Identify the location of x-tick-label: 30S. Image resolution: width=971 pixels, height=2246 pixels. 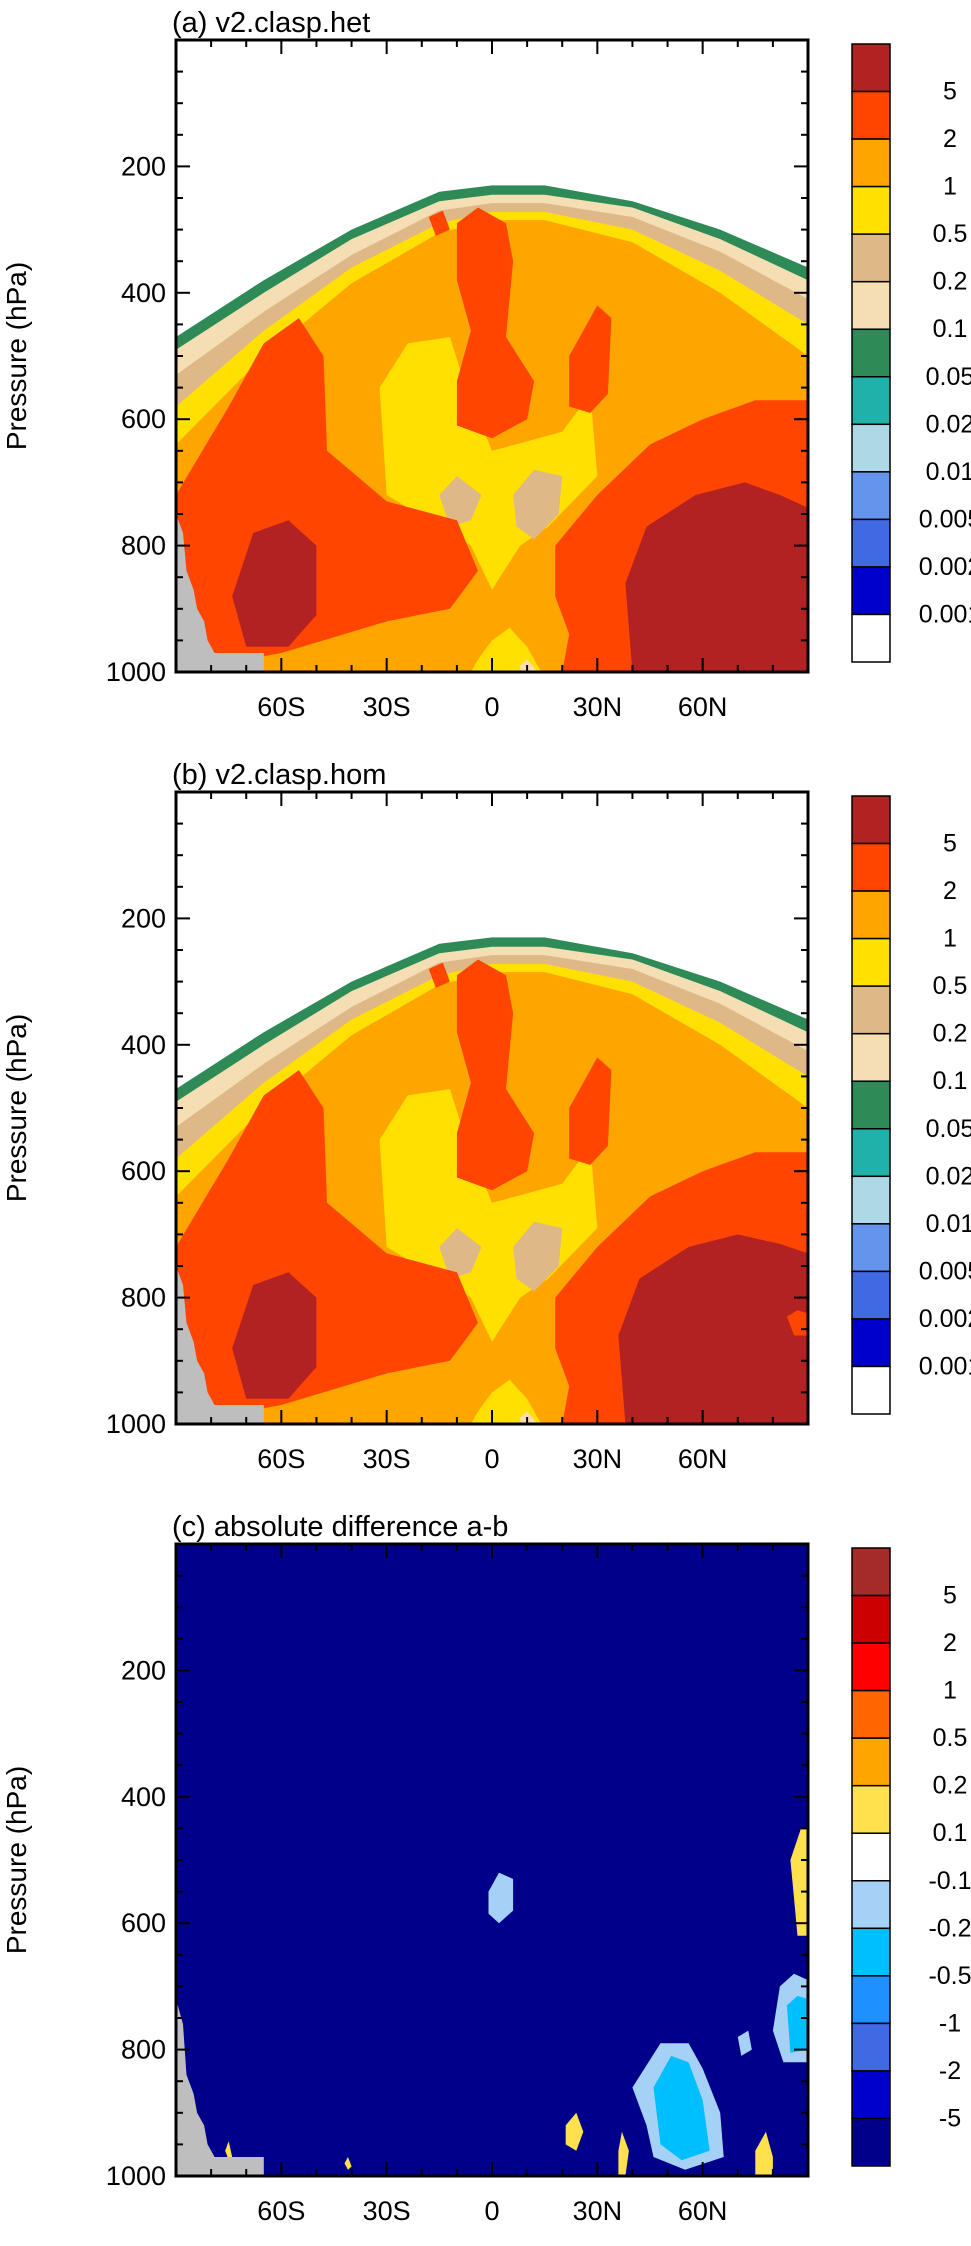
(387, 1459).